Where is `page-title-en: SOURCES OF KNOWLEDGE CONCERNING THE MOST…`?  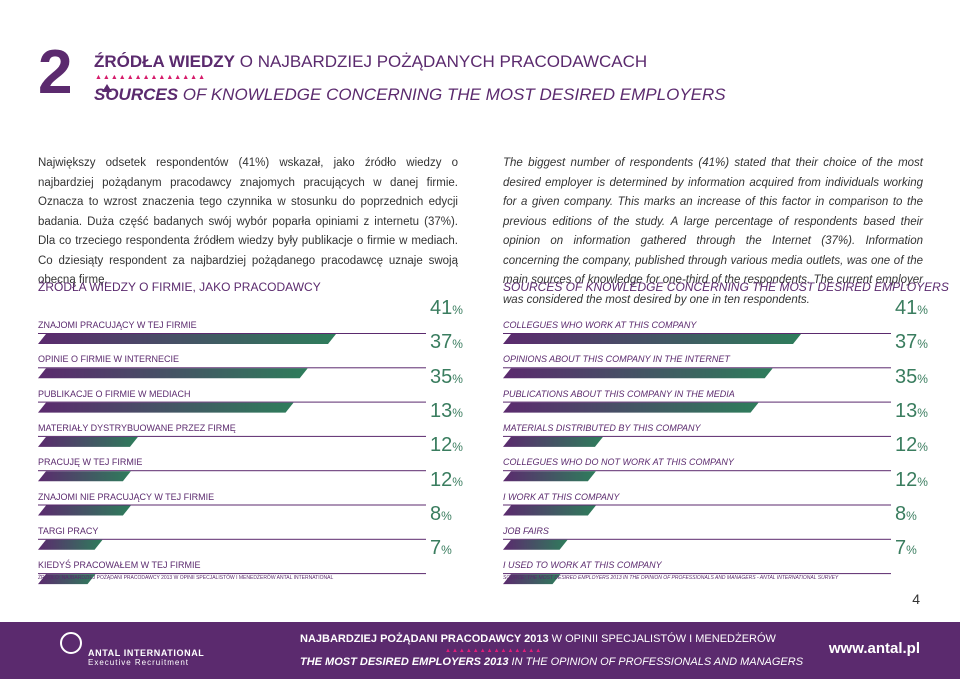
page-title-en: SOURCES OF KNOWLEDGE CONCERNING THE MOST… is located at coordinates (410, 94).